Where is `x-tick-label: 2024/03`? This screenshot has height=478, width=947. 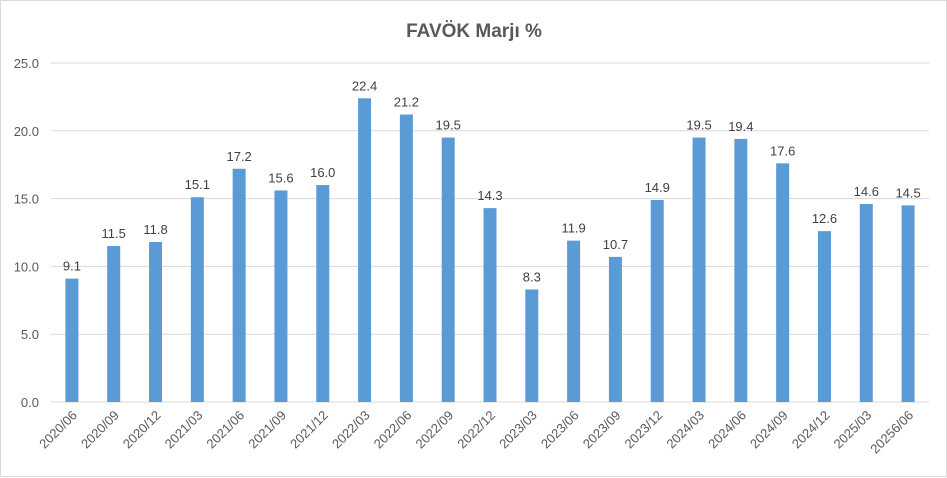 x-tick-label: 2024/03 is located at coordinates (685, 430).